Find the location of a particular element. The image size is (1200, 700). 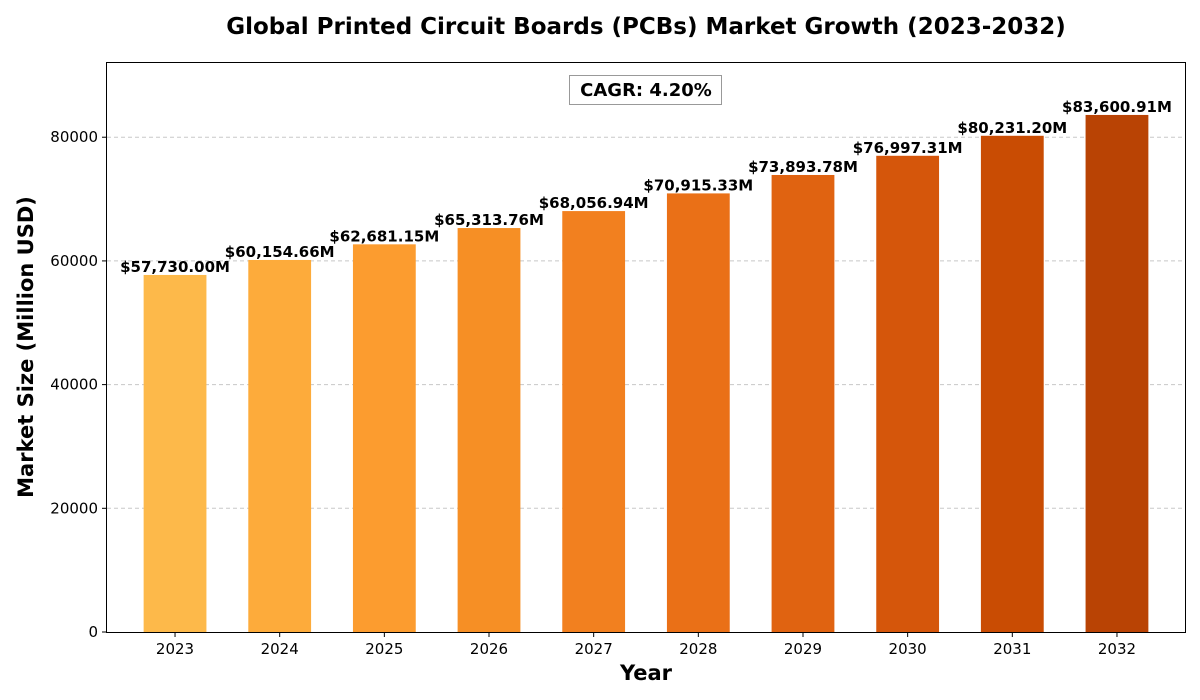

data-label: $57,730.00M is located at coordinates (175, 267).